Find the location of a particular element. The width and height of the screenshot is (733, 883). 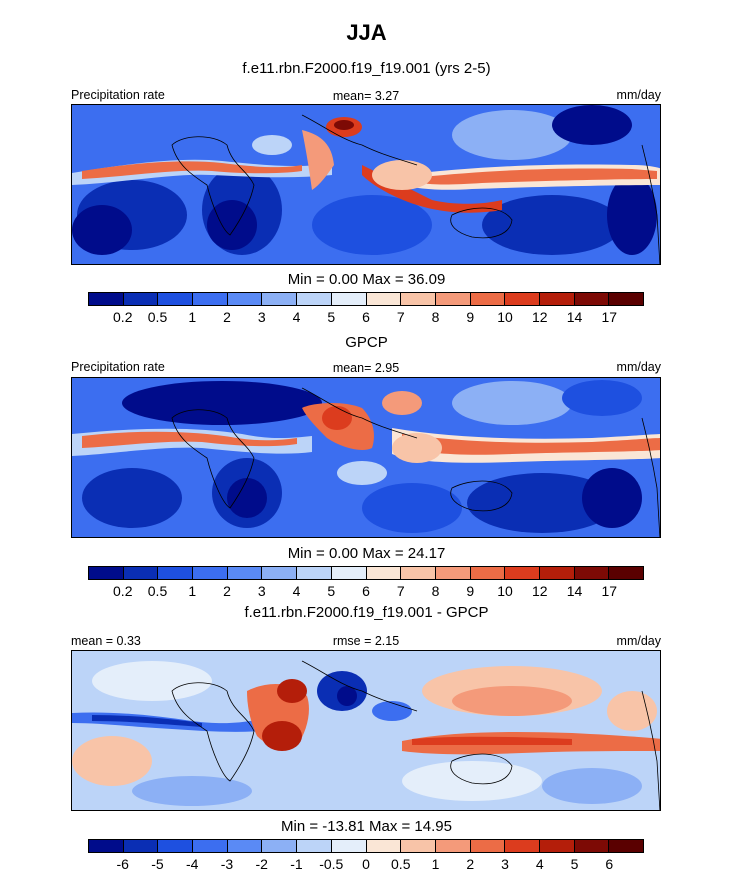

panel-2-units-label: mm/day is located at coordinates (638, 367).